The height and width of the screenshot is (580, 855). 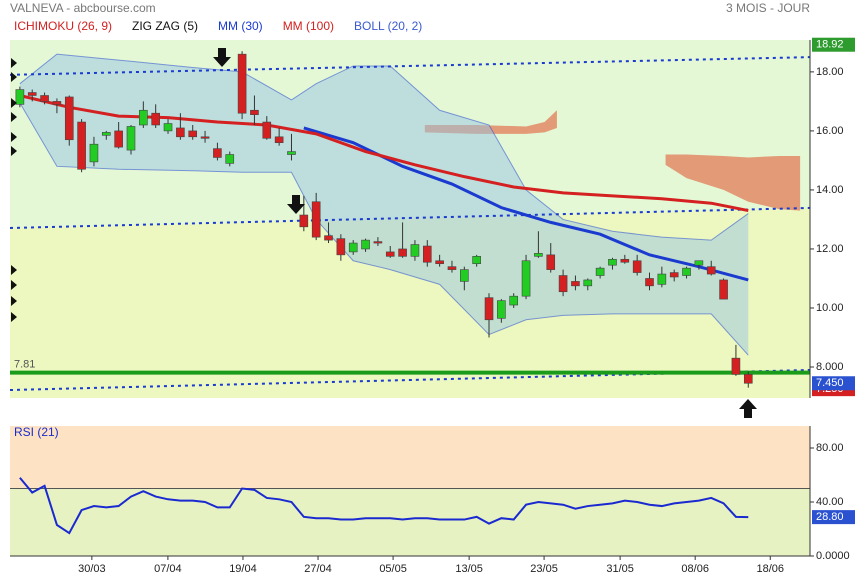 I want to click on legend-entry: MM (100), so click(x=308, y=26).